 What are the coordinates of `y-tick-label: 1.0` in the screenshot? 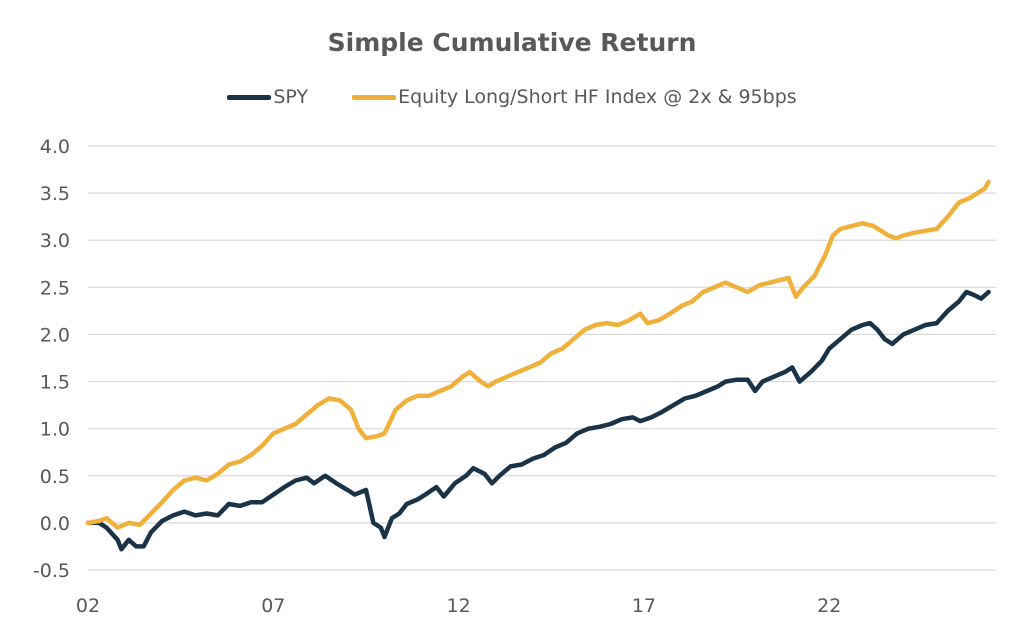 It's located at (55, 430).